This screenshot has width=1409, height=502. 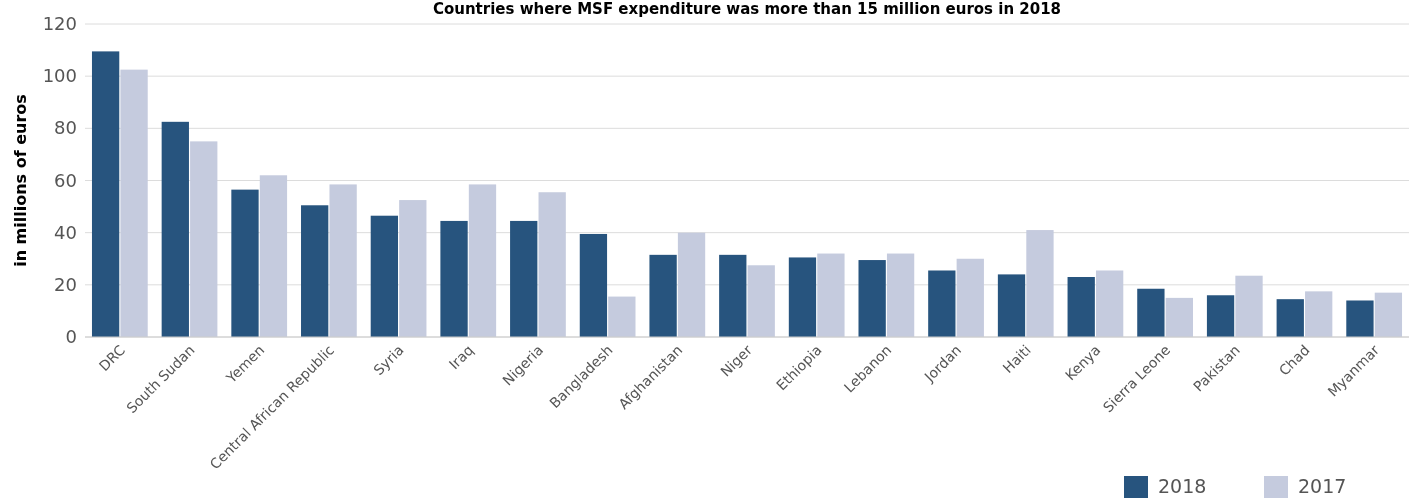 What do you see at coordinates (65, 232) in the screenshot?
I see `y-tick-label: 40` at bounding box center [65, 232].